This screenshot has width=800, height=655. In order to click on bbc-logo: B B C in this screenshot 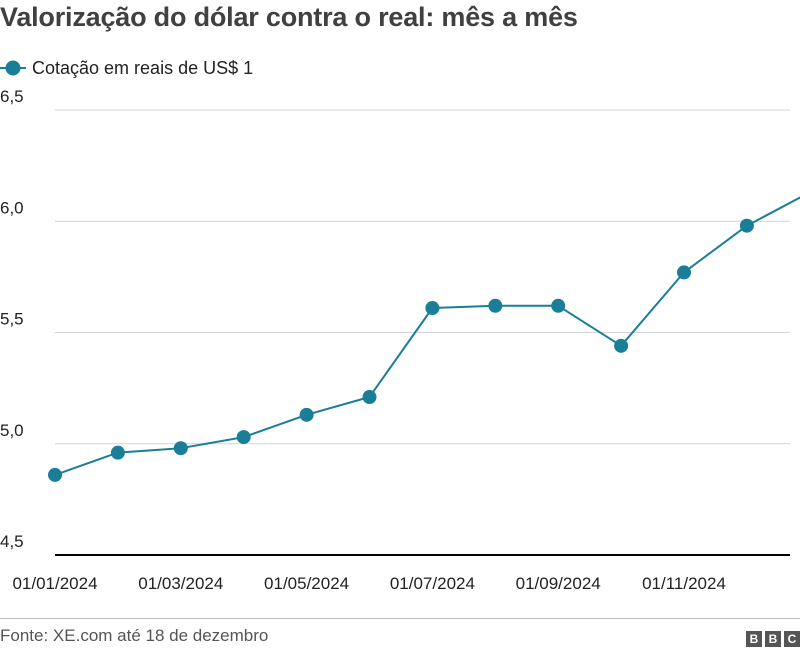, I will do `click(773, 639)`.